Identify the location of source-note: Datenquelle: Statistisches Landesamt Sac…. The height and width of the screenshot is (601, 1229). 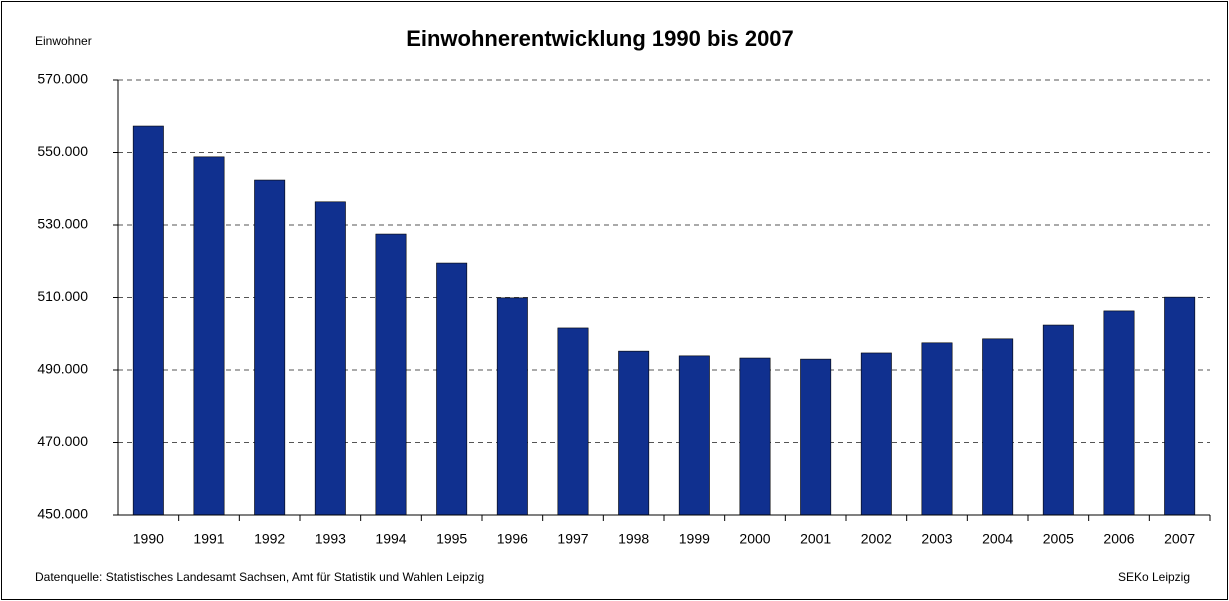
(259, 577).